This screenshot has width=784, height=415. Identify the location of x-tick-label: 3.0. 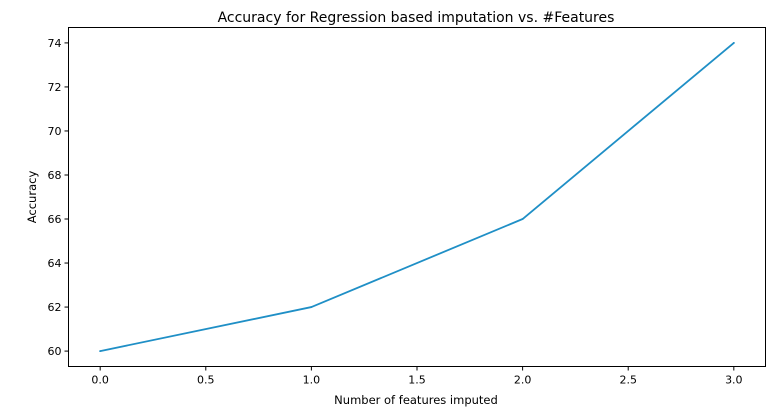
(734, 380).